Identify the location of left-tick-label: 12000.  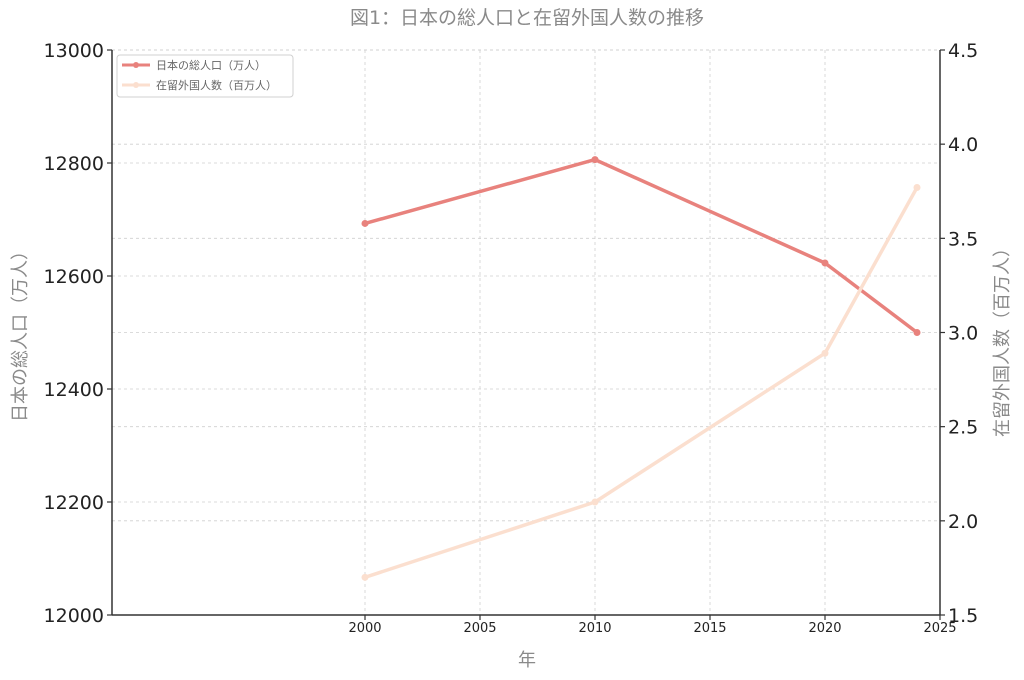
(74, 616).